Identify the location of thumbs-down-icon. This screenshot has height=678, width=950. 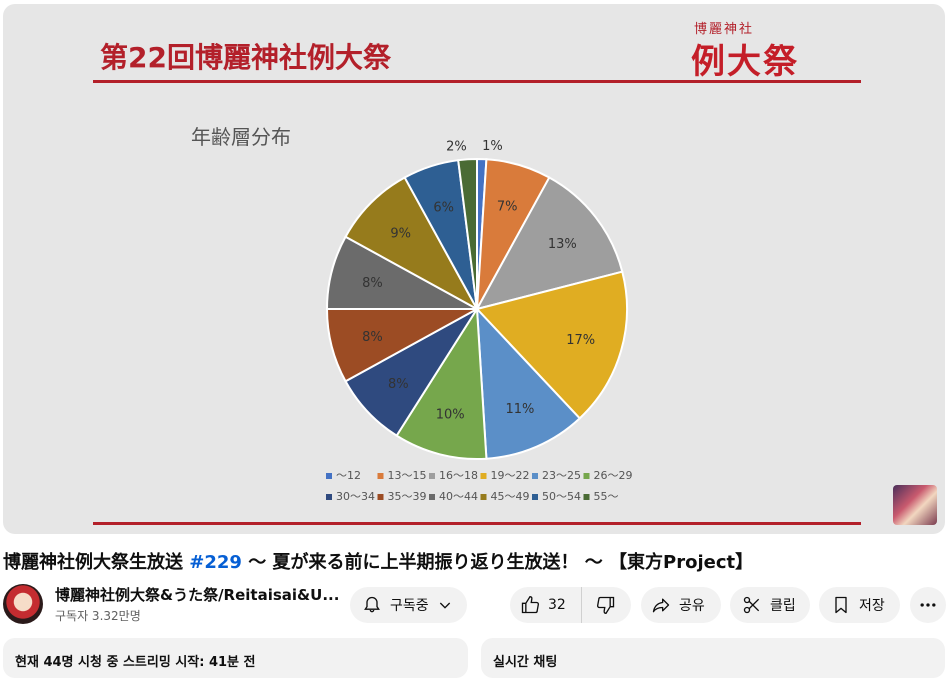
(606, 605).